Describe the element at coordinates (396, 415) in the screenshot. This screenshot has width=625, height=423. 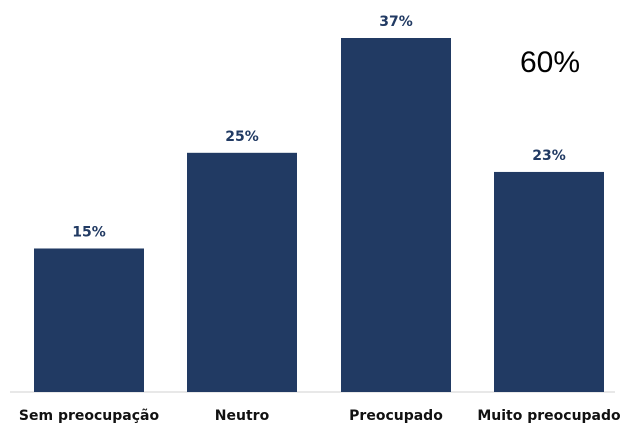
I see `category-label-preocupado: Preocupado` at that location.